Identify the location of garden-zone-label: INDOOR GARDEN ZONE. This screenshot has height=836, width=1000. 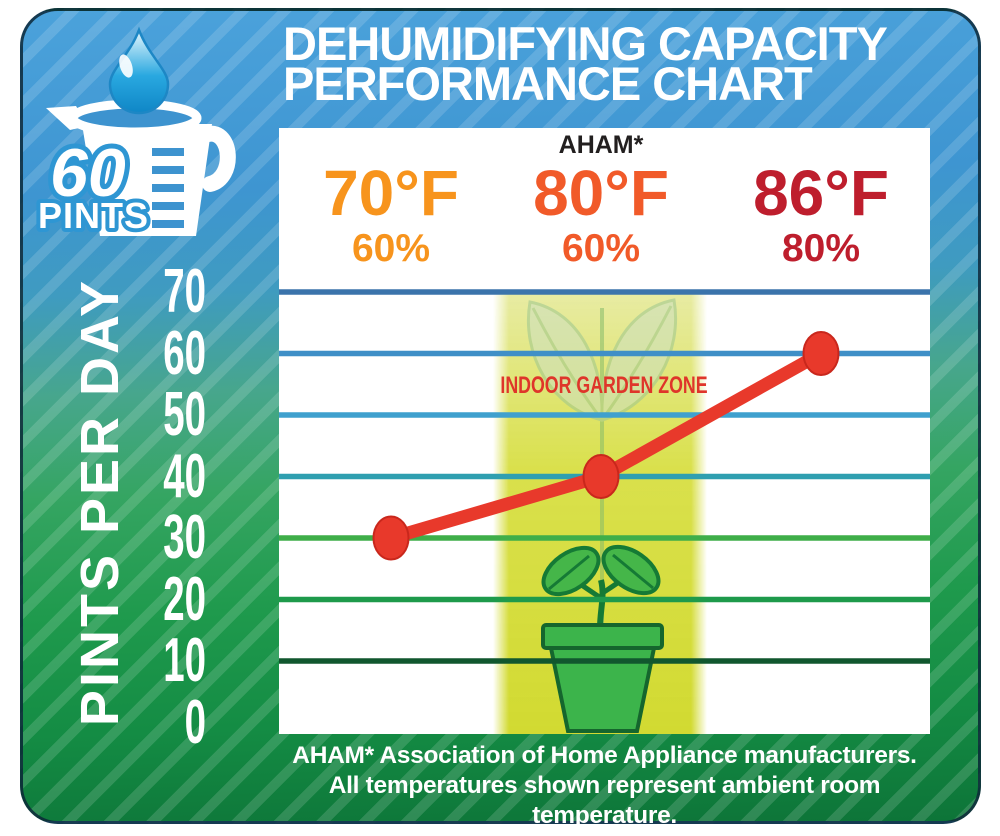
(604, 386).